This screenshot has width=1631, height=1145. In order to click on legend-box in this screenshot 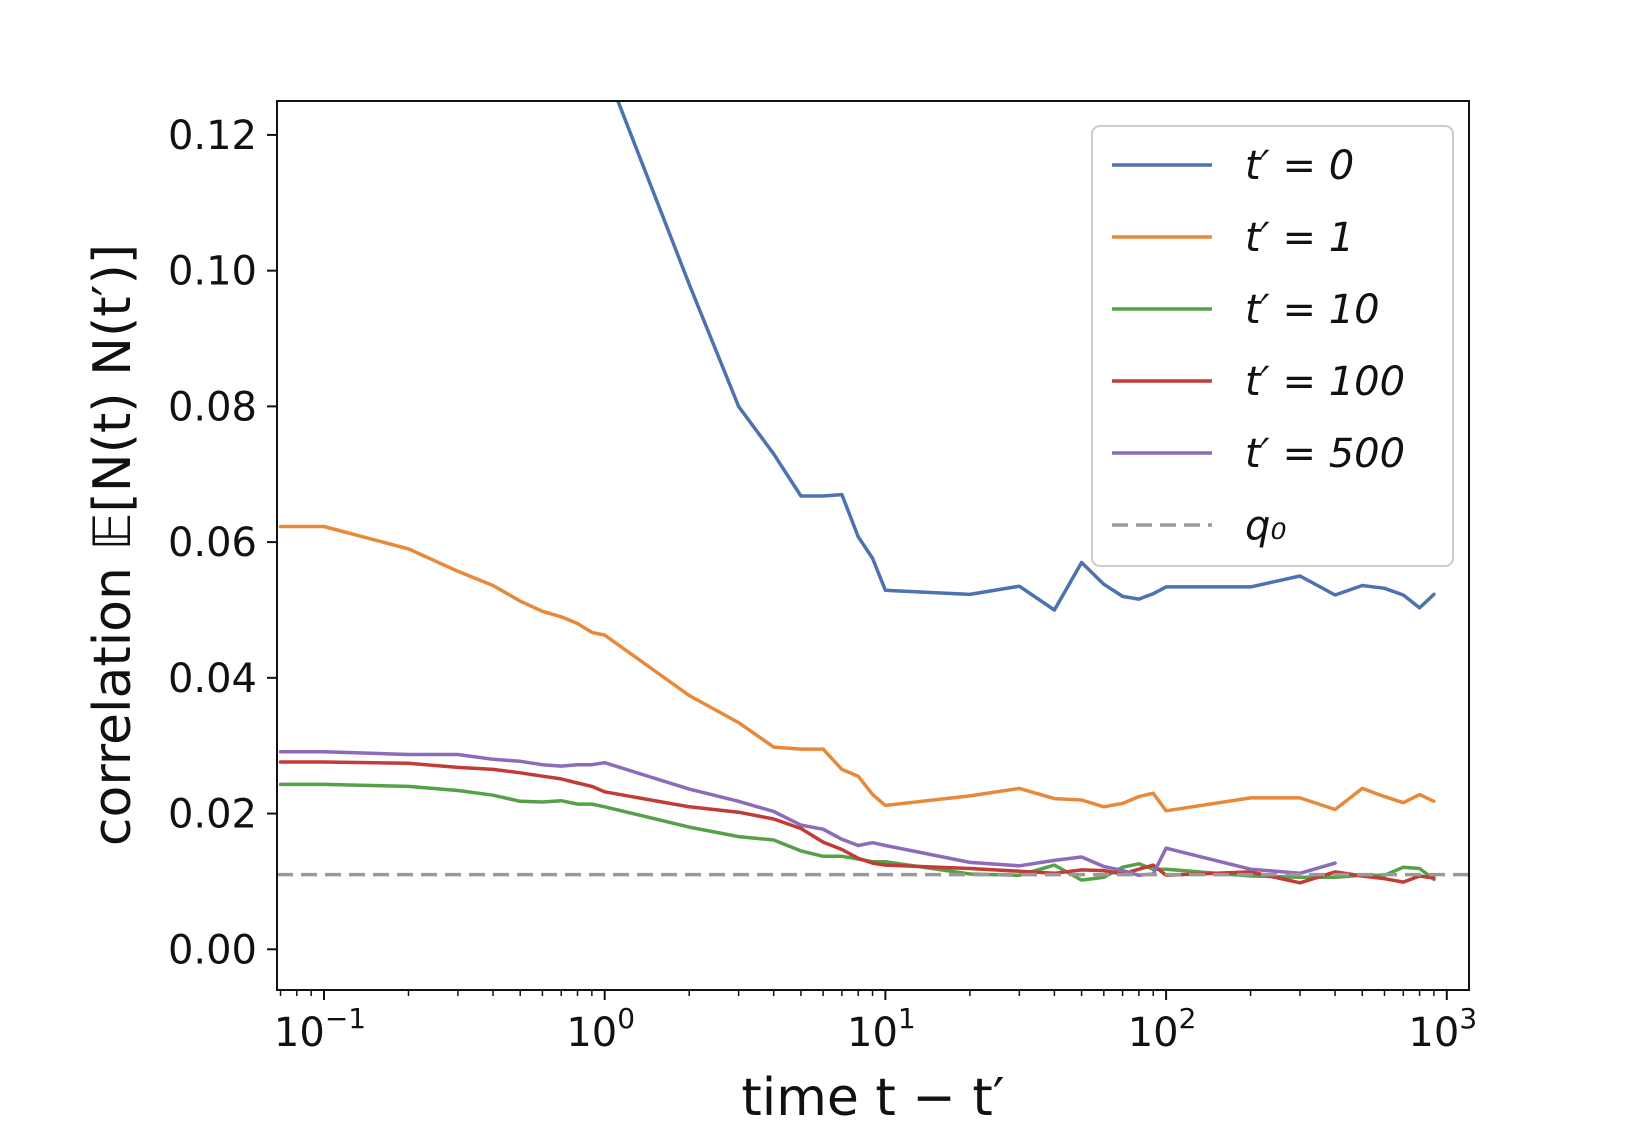, I will do `click(1272, 346)`.